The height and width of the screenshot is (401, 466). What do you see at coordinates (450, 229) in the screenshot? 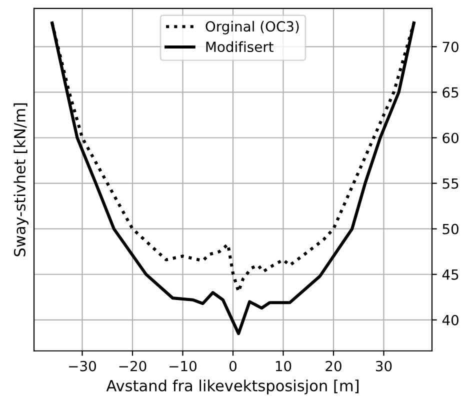
I see `y-tick-label: 50` at bounding box center [450, 229].